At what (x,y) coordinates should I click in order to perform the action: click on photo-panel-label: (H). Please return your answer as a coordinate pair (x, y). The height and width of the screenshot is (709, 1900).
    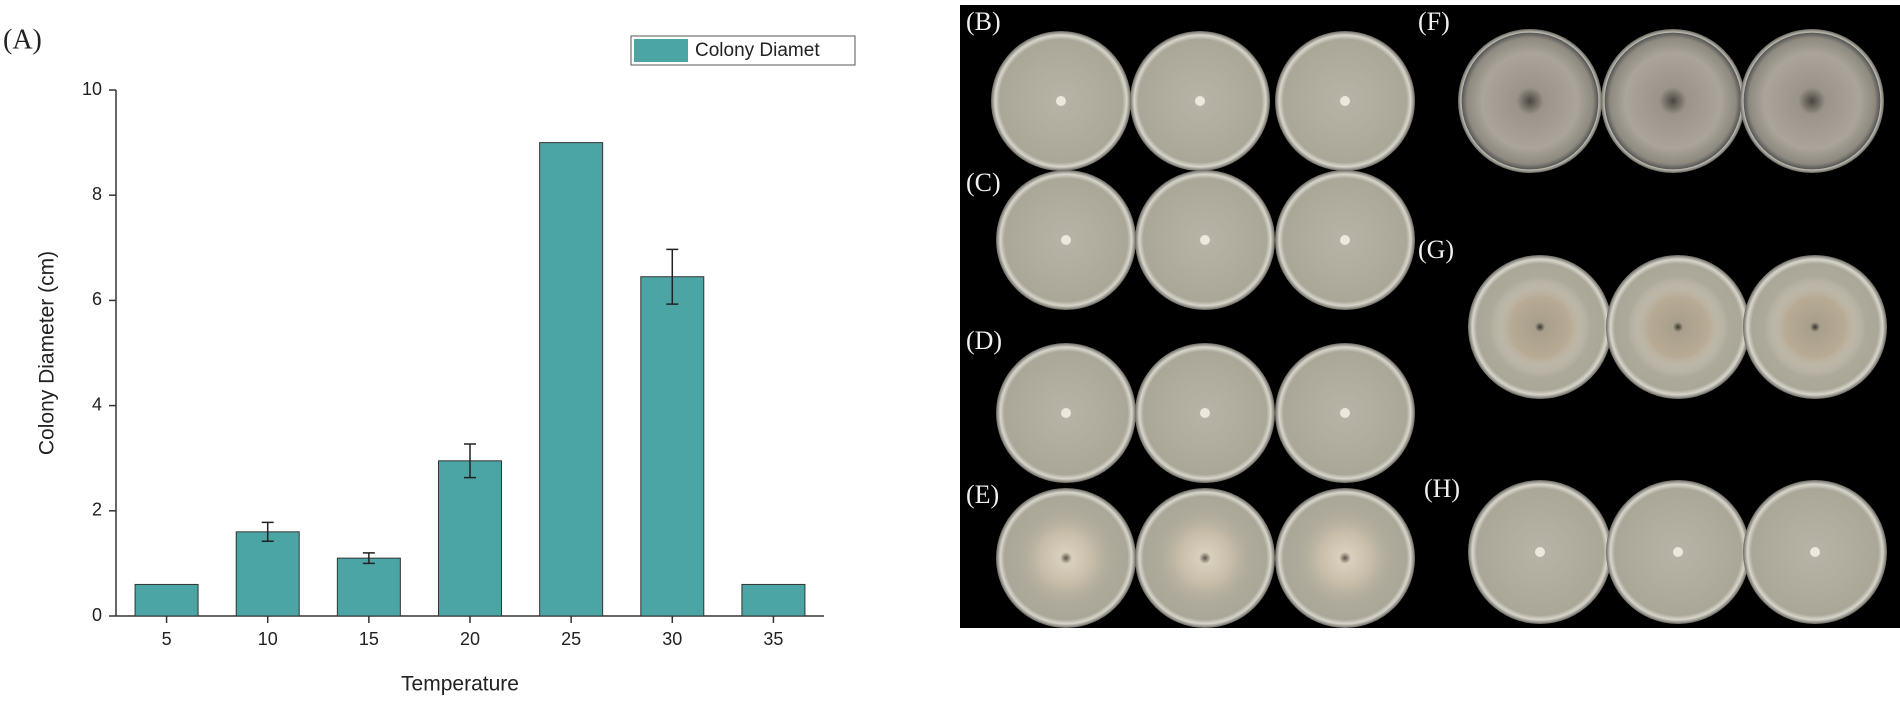
    Looking at the image, I should click on (1442, 488).